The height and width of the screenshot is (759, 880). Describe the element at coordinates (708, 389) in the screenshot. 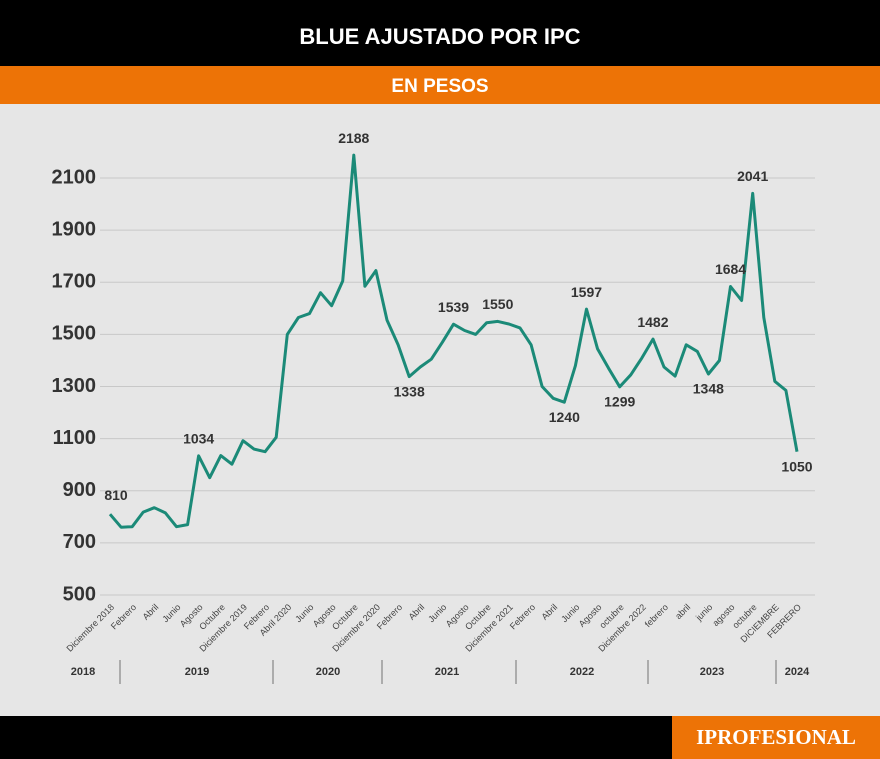

I see `data-label: 1348` at that location.